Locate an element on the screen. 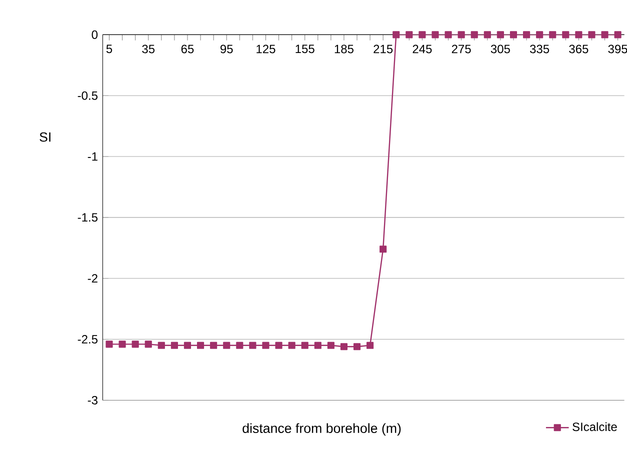 The height and width of the screenshot is (462, 627). y-tick-label: -0.5 is located at coordinates (88, 96).